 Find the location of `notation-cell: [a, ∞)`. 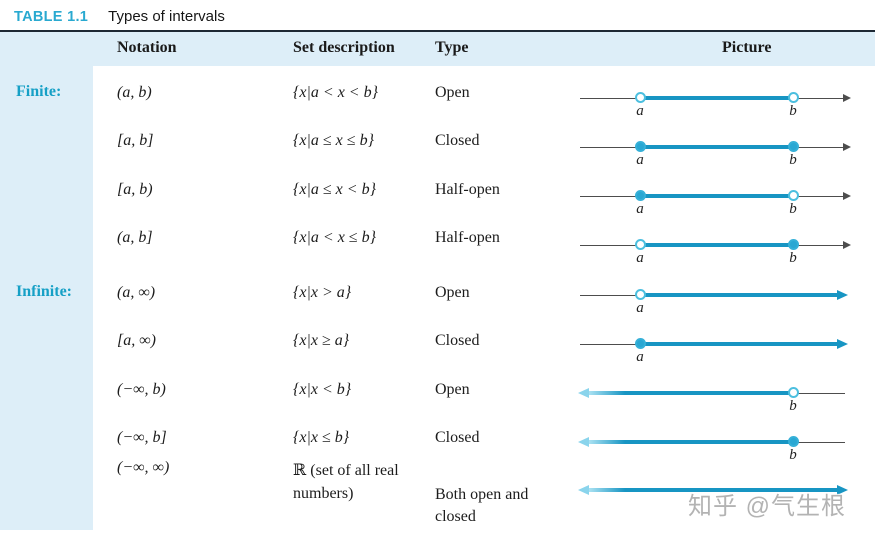

notation-cell: [a, ∞) is located at coordinates (136, 340).